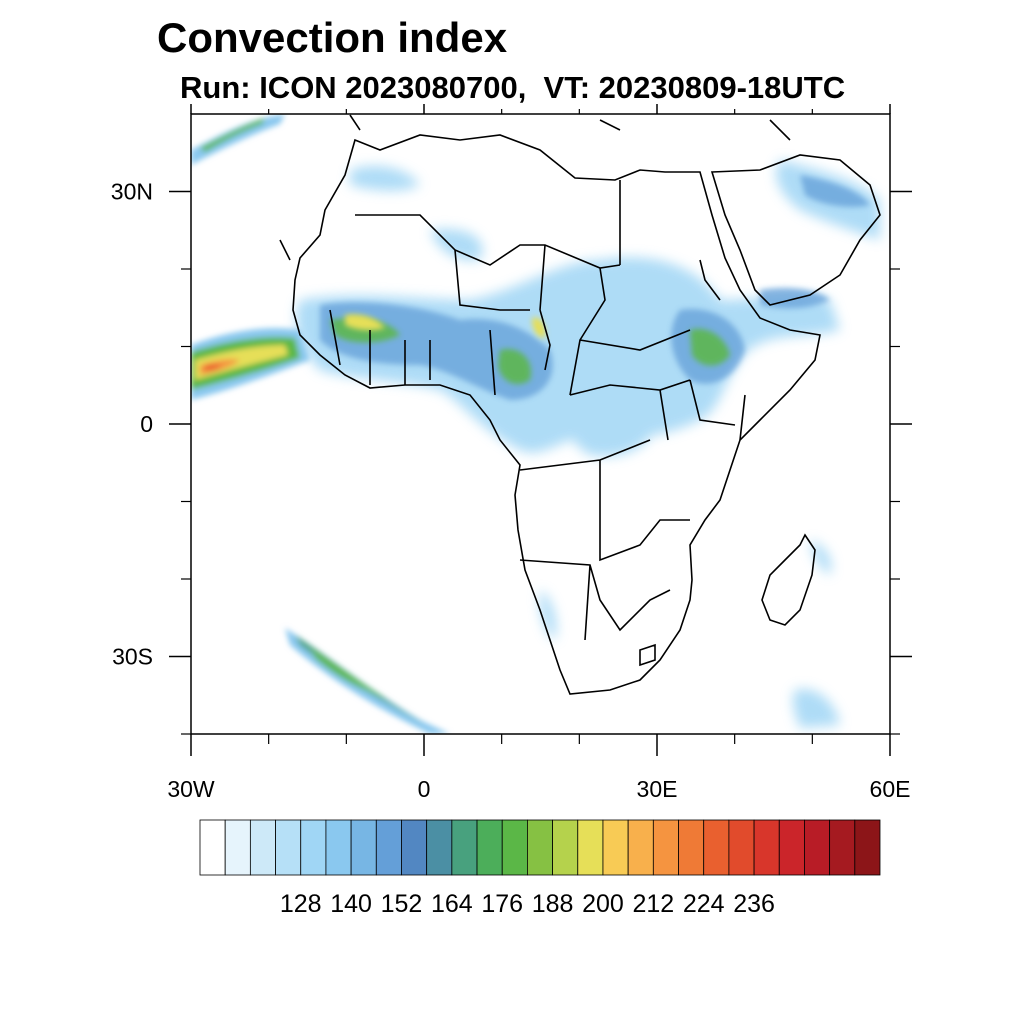 This screenshot has height=1024, width=1024. What do you see at coordinates (301, 904) in the screenshot?
I see `colorbar-label: 128` at bounding box center [301, 904].